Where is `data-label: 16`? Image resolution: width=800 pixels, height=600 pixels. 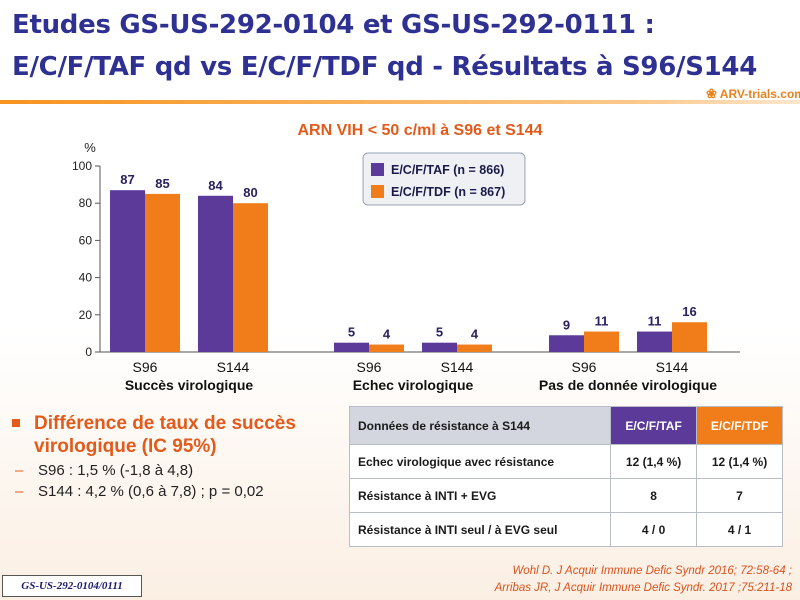
data-label: 16 is located at coordinates (689, 311).